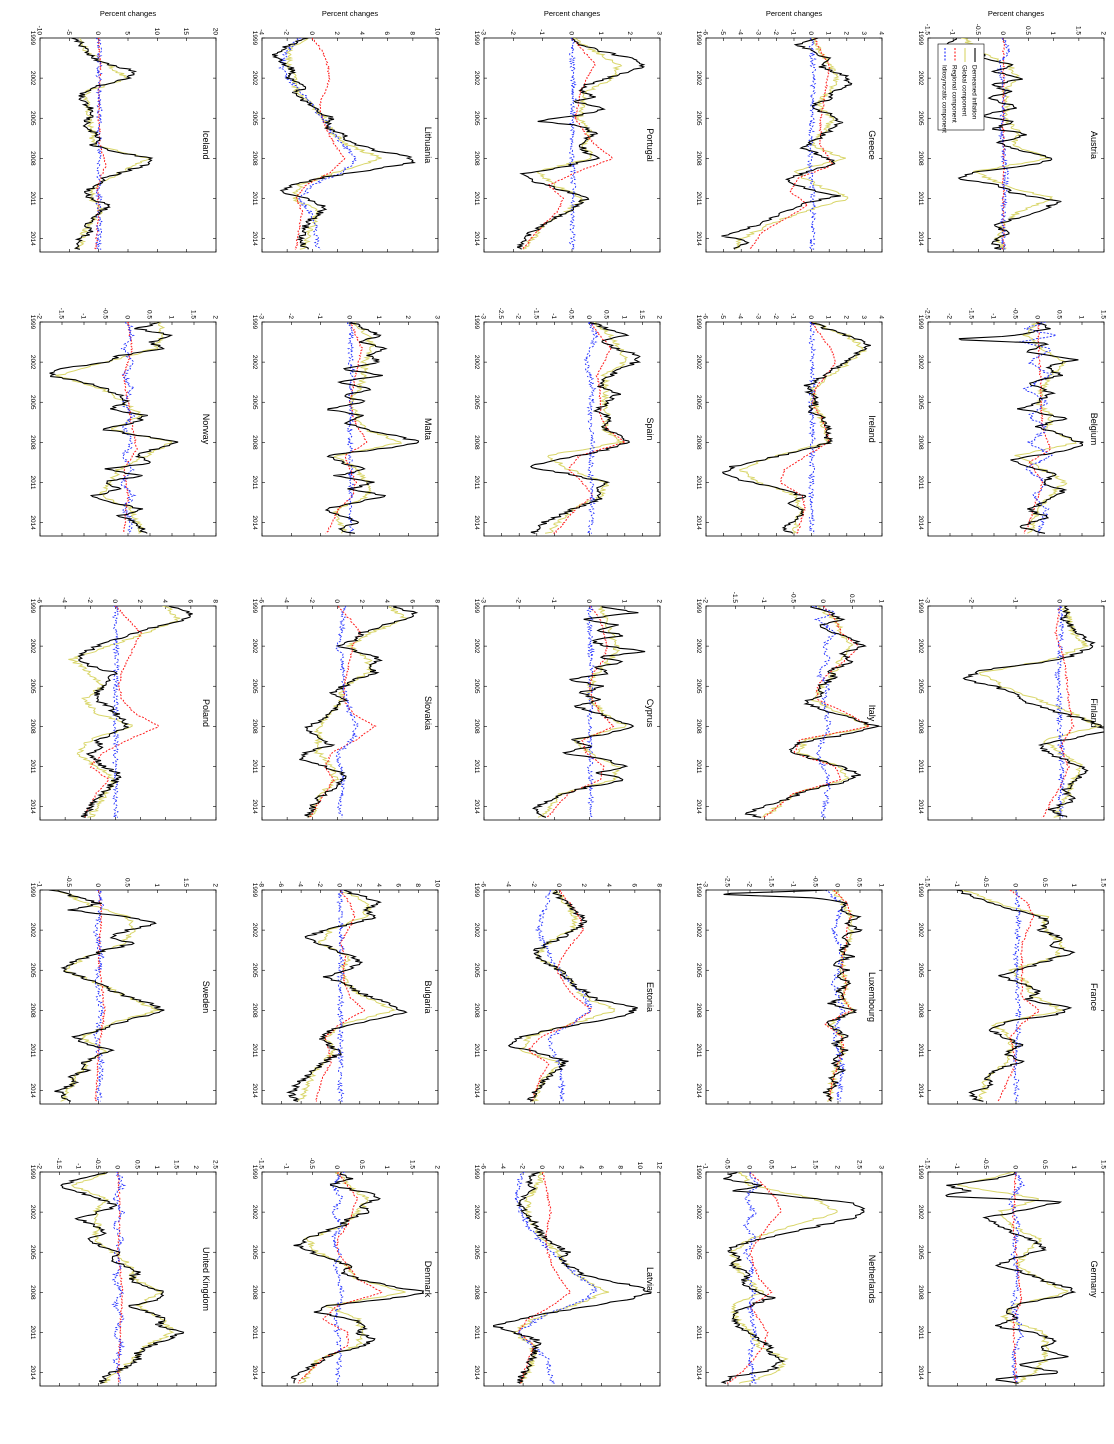 The height and width of the screenshot is (1444, 1114). I want to click on legend-entry: Demeaned inflation, so click(974, 92).